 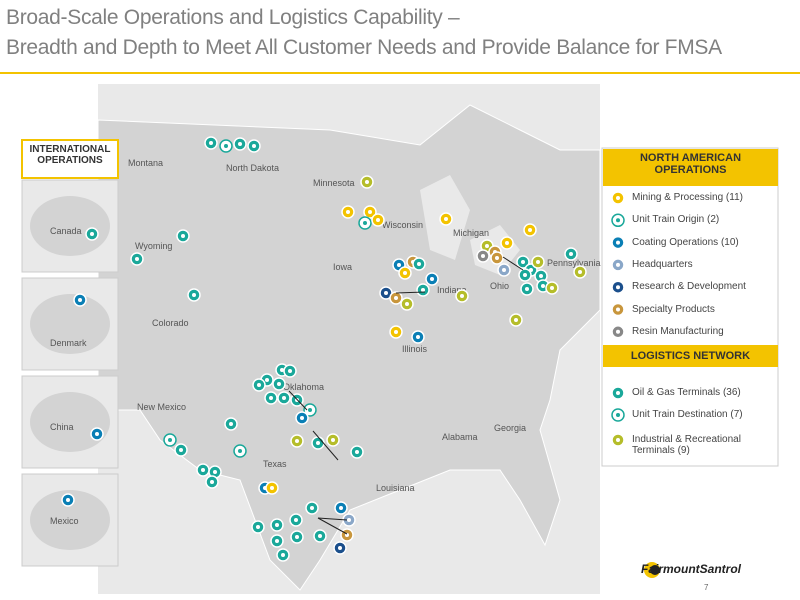 I want to click on state-label: Iowa, so click(x=342, y=267).